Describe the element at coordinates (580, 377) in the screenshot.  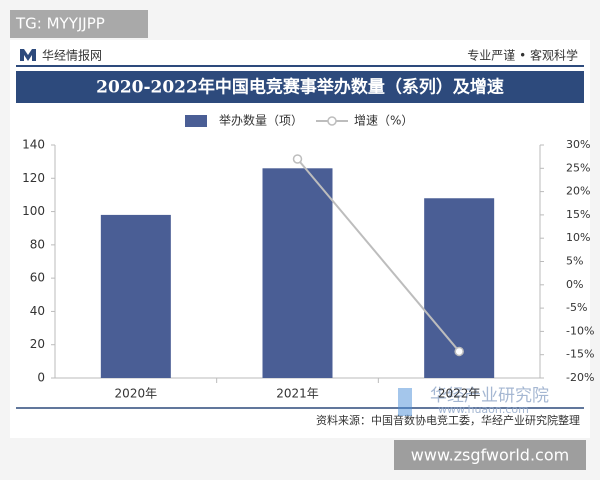
I see `y2-tick-label: -20%` at that location.